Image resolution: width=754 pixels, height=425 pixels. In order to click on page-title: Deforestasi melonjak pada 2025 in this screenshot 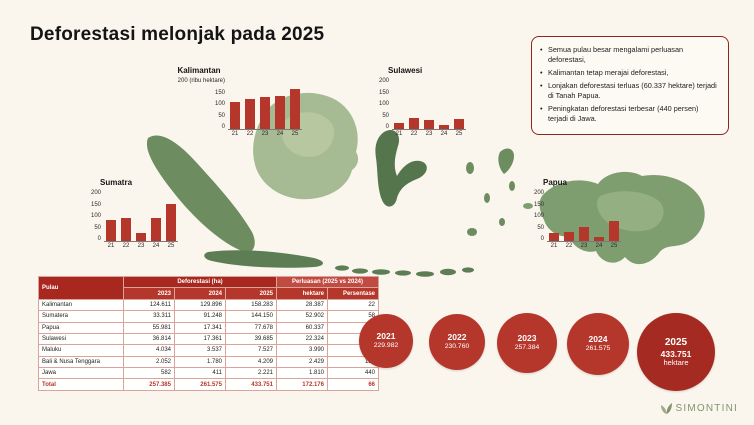, I will do `click(177, 34)`.